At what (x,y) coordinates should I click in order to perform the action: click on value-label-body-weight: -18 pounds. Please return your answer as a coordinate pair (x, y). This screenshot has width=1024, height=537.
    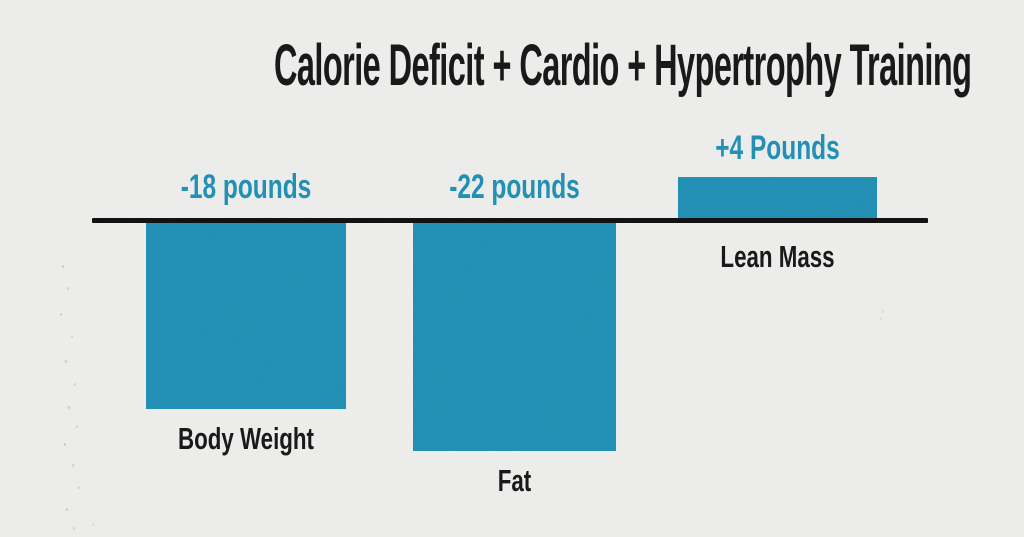
    Looking at the image, I should click on (246, 187).